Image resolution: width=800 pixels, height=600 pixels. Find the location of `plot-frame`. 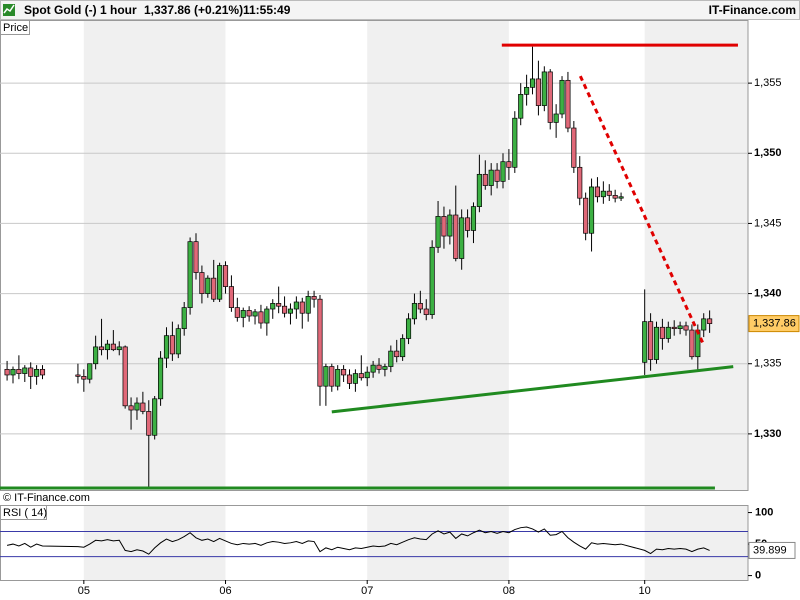

plot-frame is located at coordinates (374, 543).